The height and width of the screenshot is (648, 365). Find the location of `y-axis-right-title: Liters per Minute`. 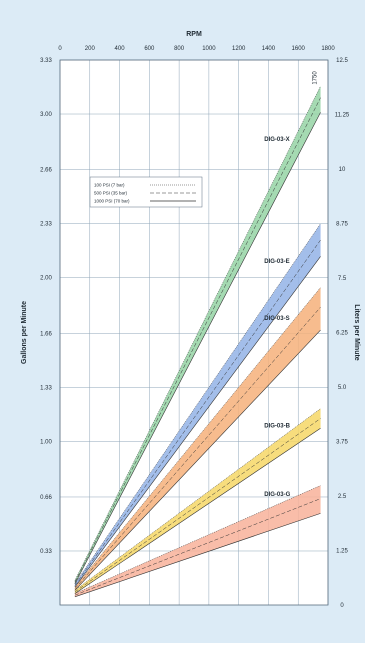

y-axis-right-title: Liters per Minute is located at coordinates (356, 332).